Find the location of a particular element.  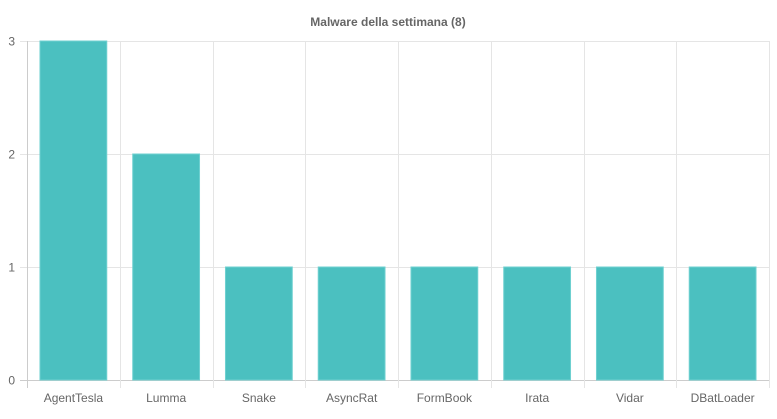

y-tick-label: 2 is located at coordinates (11, 155).